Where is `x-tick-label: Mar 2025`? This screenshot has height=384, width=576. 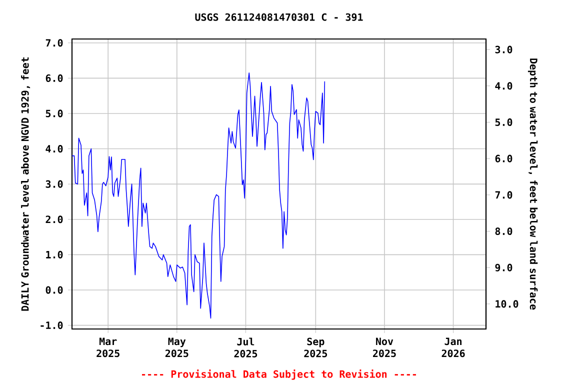 x-tick-label: Mar 2025 is located at coordinates (108, 348).